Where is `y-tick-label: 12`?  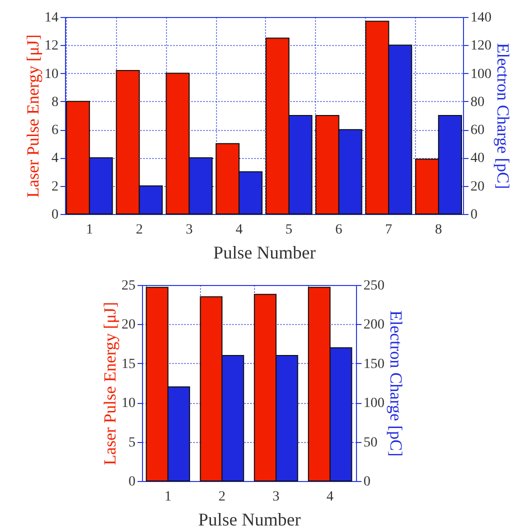
y-tick-label: 12 is located at coordinates (51, 46).